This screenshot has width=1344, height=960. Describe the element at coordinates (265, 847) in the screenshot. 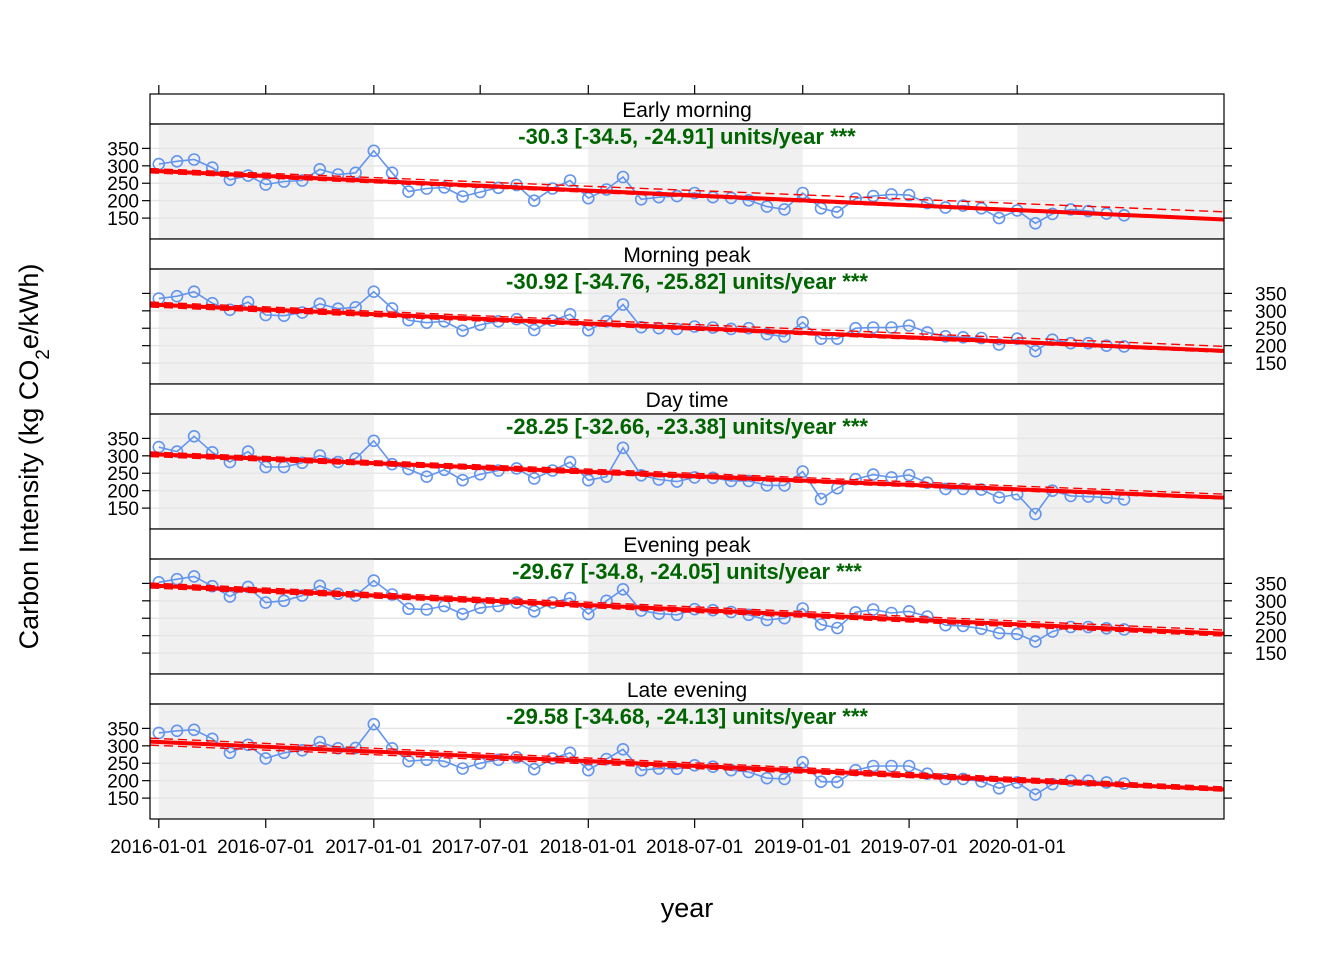

I see `x-tick-label: 2016-07-01` at that location.